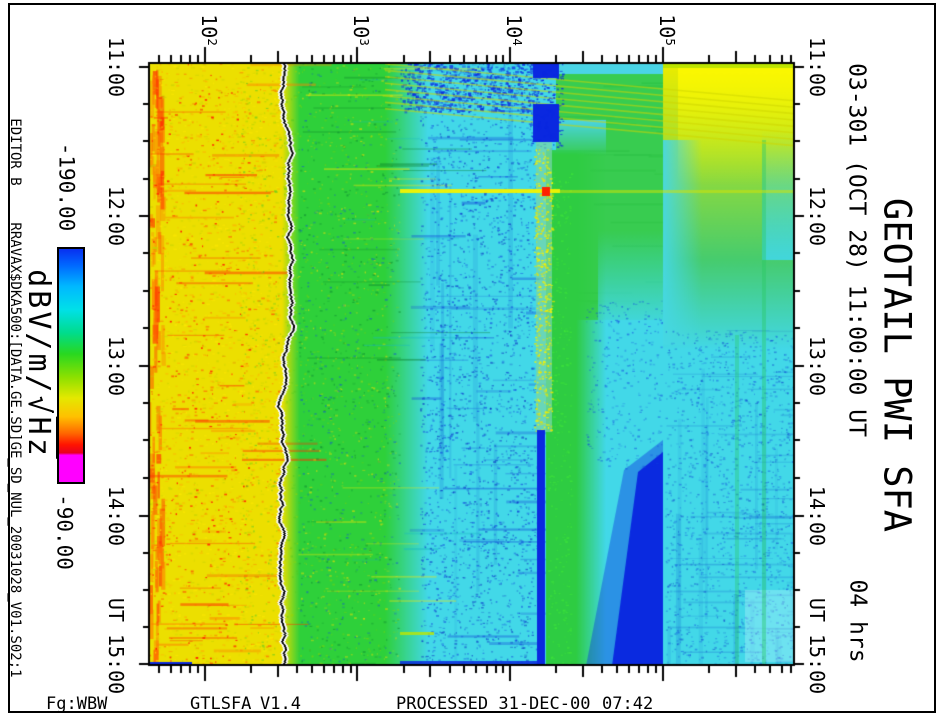  Describe the element at coordinates (116, 366) in the screenshot. I see `time-tick-label-left-2: 13:00` at that location.